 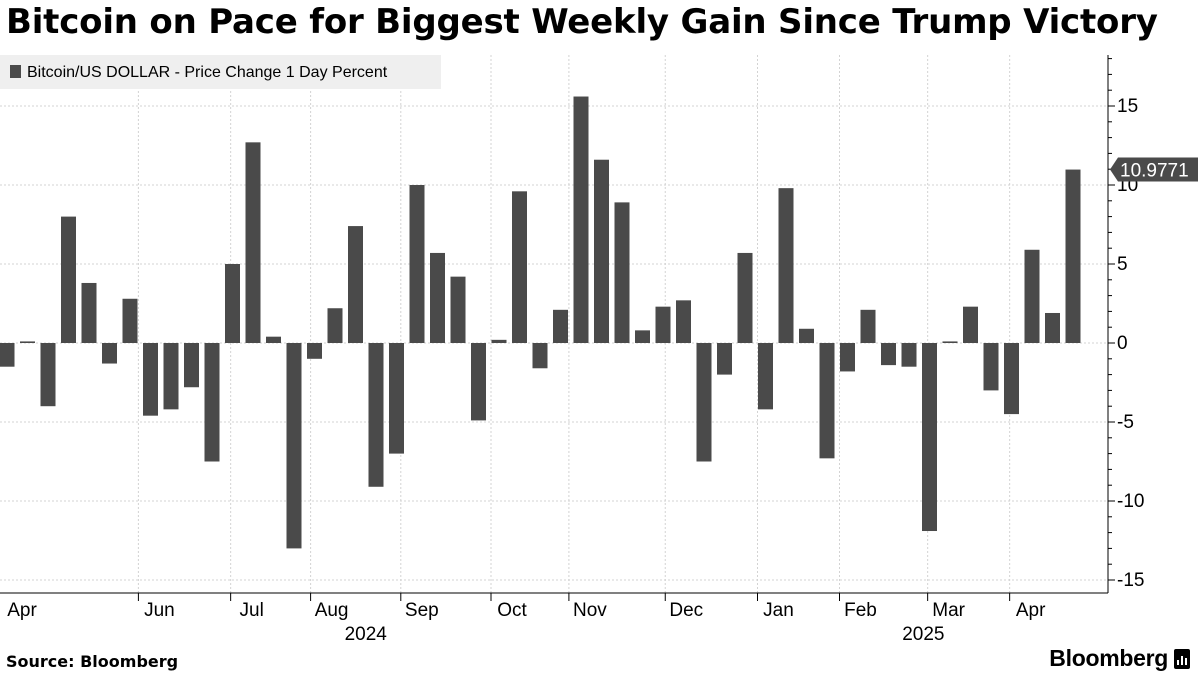 What do you see at coordinates (860, 610) in the screenshot?
I see `x-tick-label: Feb` at bounding box center [860, 610].